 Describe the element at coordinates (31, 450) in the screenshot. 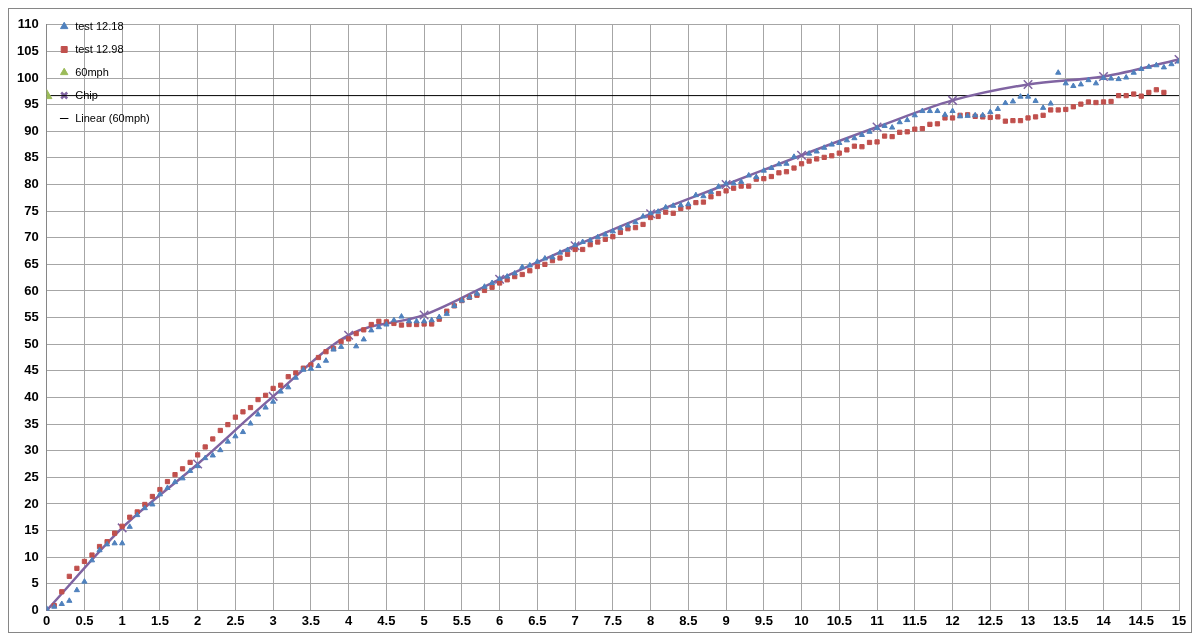

I see `y-tick-label: 30` at that location.